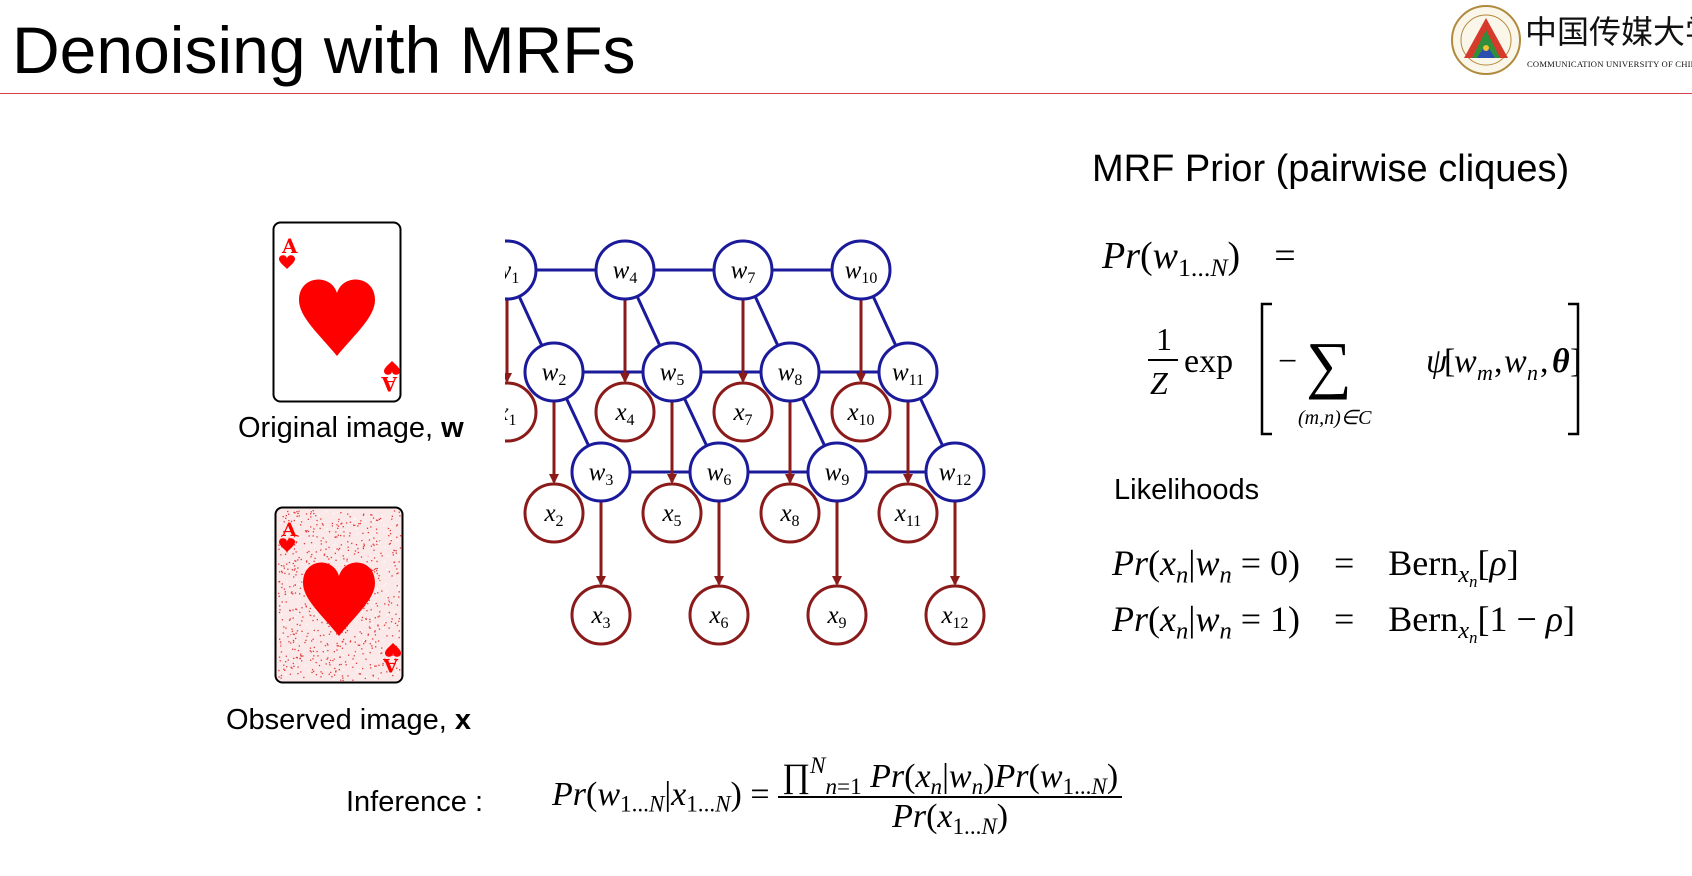 This screenshot has height=876, width=1692. I want to click on observed-node-x10: x10, so click(861, 412).